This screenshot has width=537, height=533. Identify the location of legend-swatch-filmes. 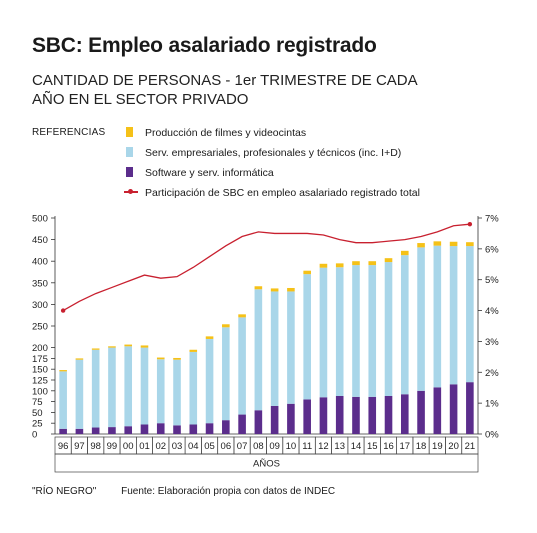
(129, 132).